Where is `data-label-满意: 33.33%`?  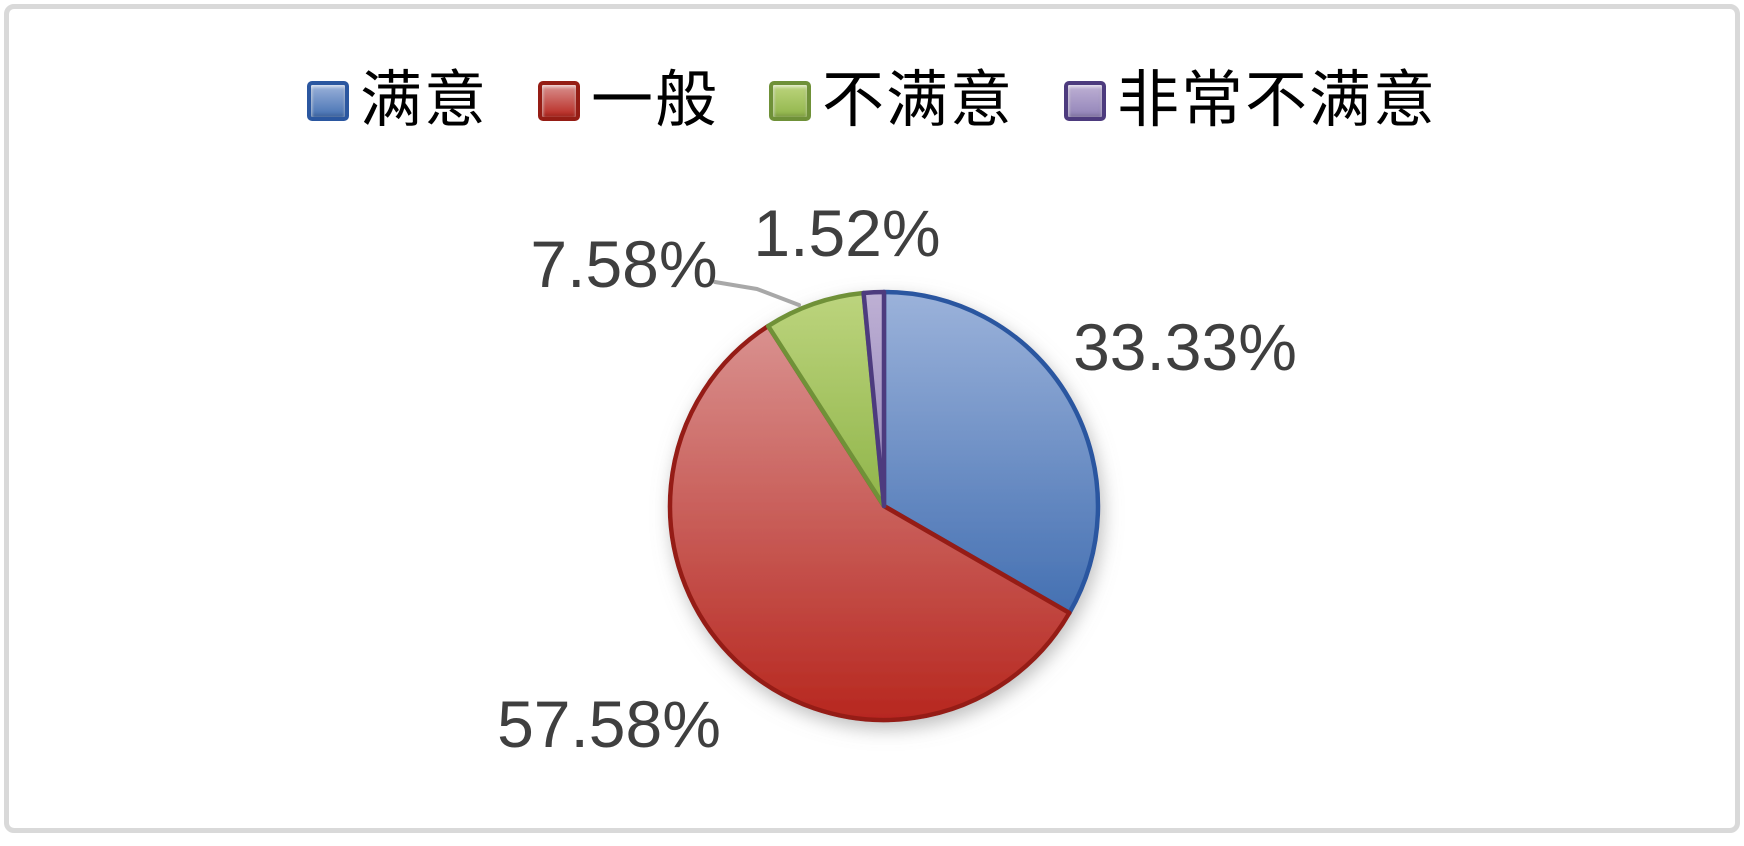
data-label-满意: 33.33% is located at coordinates (1185, 347).